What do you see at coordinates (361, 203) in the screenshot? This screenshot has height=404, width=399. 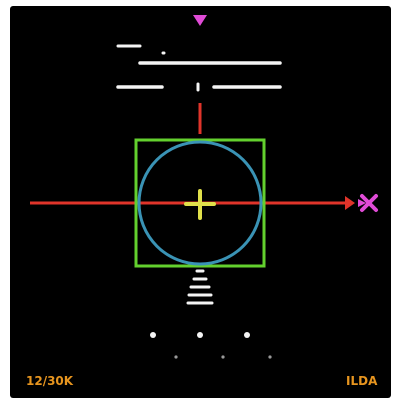 I see `x-arrow-icon` at bounding box center [361, 203].